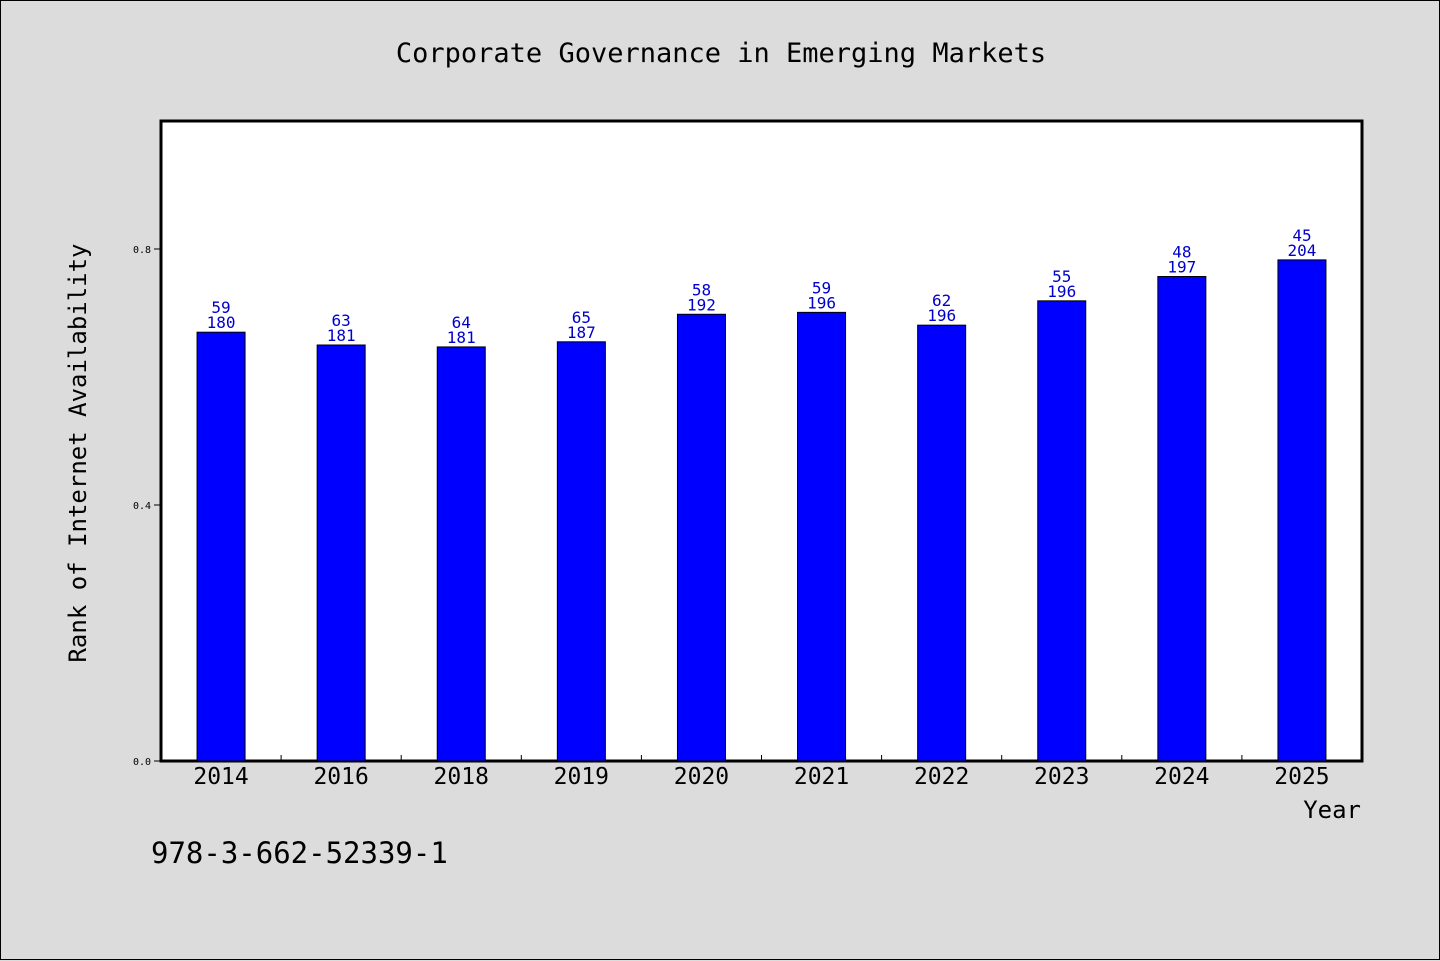 Image resolution: width=1440 pixels, height=961 pixels. What do you see at coordinates (941, 777) in the screenshot?
I see `x-tick-label: 2022` at bounding box center [941, 777].